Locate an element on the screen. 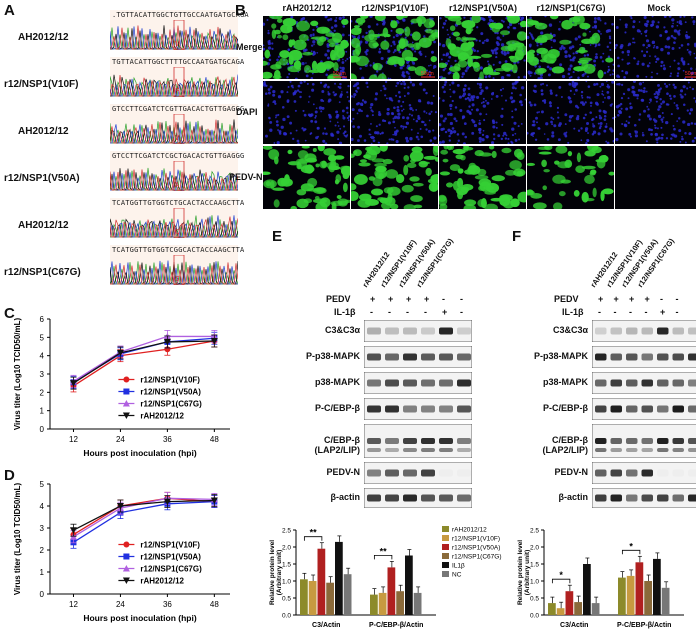 The width and height of the screenshot is (696, 643). legend-swatch is located at coordinates (445, 529).